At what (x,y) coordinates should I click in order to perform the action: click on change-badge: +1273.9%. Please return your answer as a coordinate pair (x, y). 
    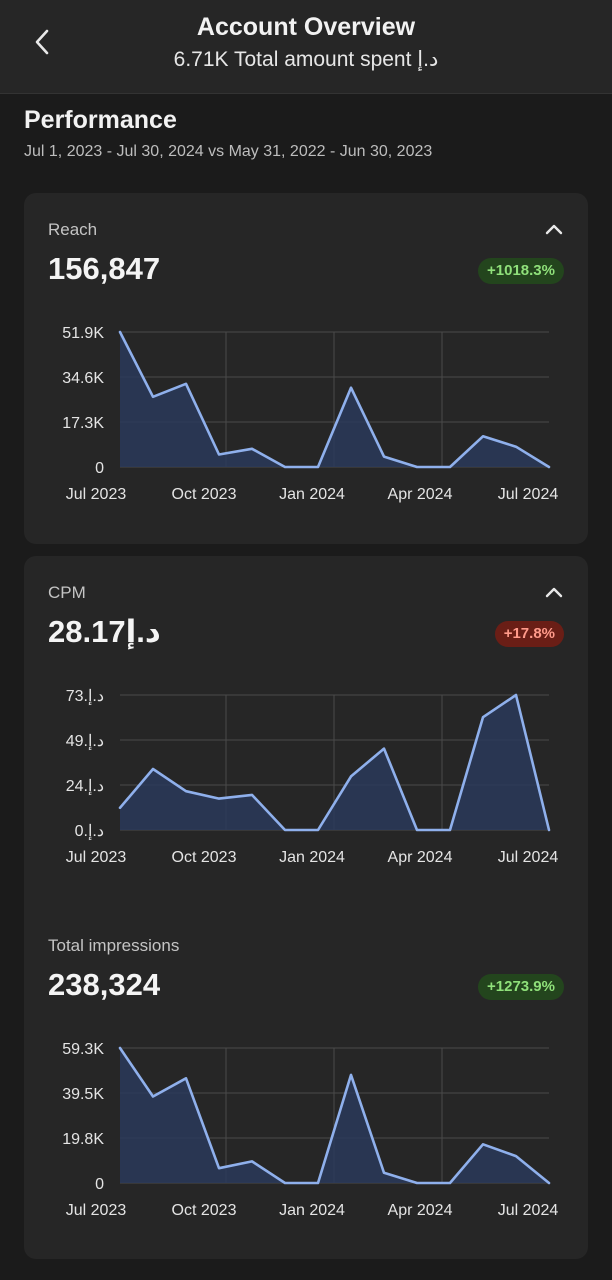
    Looking at the image, I should click on (521, 987).